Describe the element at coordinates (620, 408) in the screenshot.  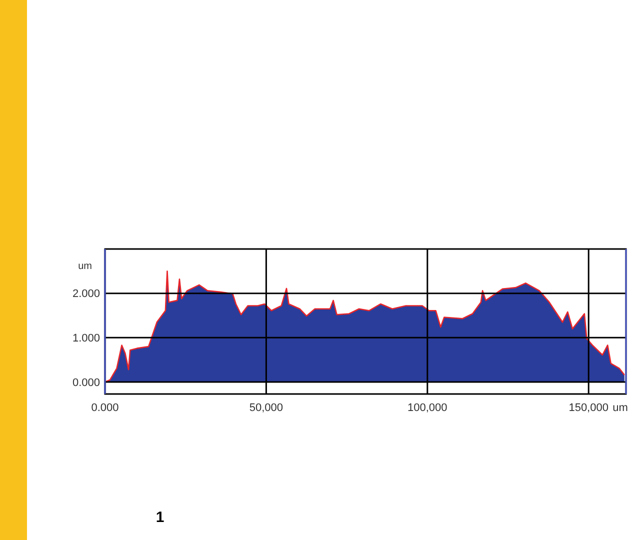
I see `x-axis-title: um` at that location.